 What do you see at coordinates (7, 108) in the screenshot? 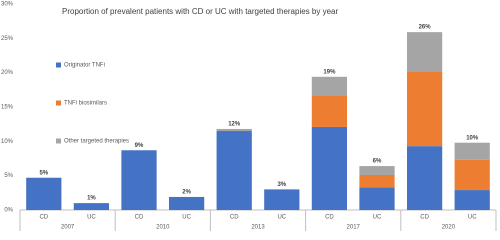
I see `y-tick-label: 15%` at bounding box center [7, 108].